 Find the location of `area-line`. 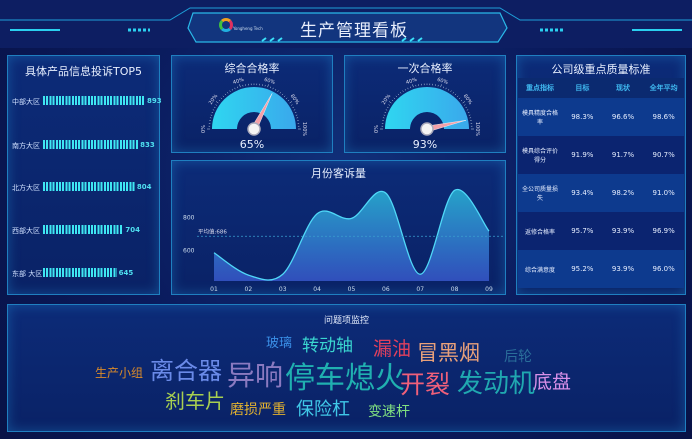

area-line is located at coordinates (351, 234).